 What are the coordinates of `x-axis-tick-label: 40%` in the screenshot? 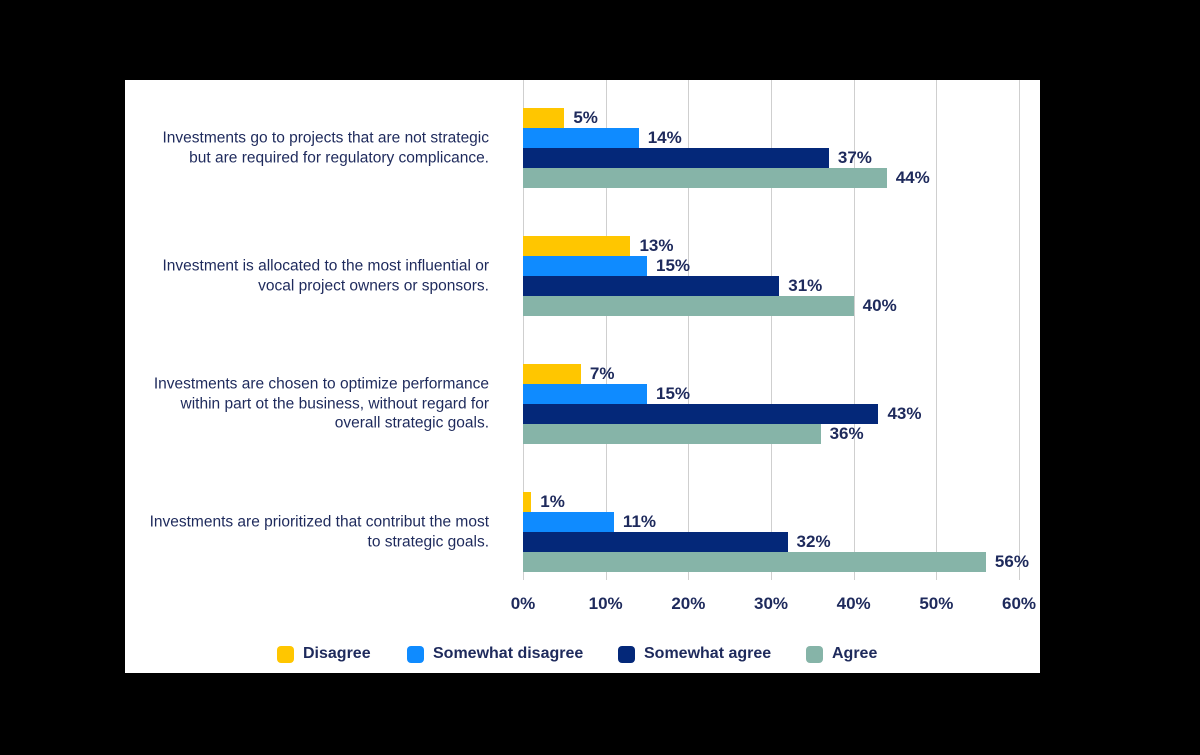 It's located at (853, 603).